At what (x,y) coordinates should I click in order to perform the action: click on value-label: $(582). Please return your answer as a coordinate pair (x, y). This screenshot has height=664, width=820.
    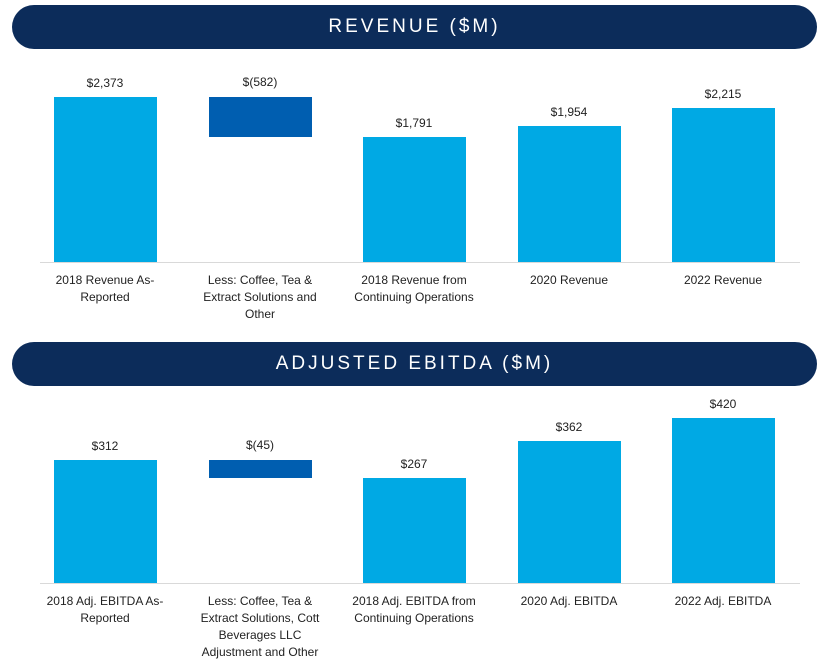
    Looking at the image, I should click on (260, 82).